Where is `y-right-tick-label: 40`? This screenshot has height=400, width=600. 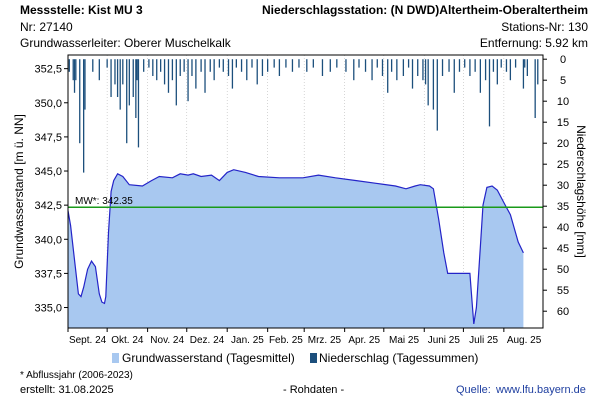
y-right-tick-label: 40 is located at coordinates (563, 228).